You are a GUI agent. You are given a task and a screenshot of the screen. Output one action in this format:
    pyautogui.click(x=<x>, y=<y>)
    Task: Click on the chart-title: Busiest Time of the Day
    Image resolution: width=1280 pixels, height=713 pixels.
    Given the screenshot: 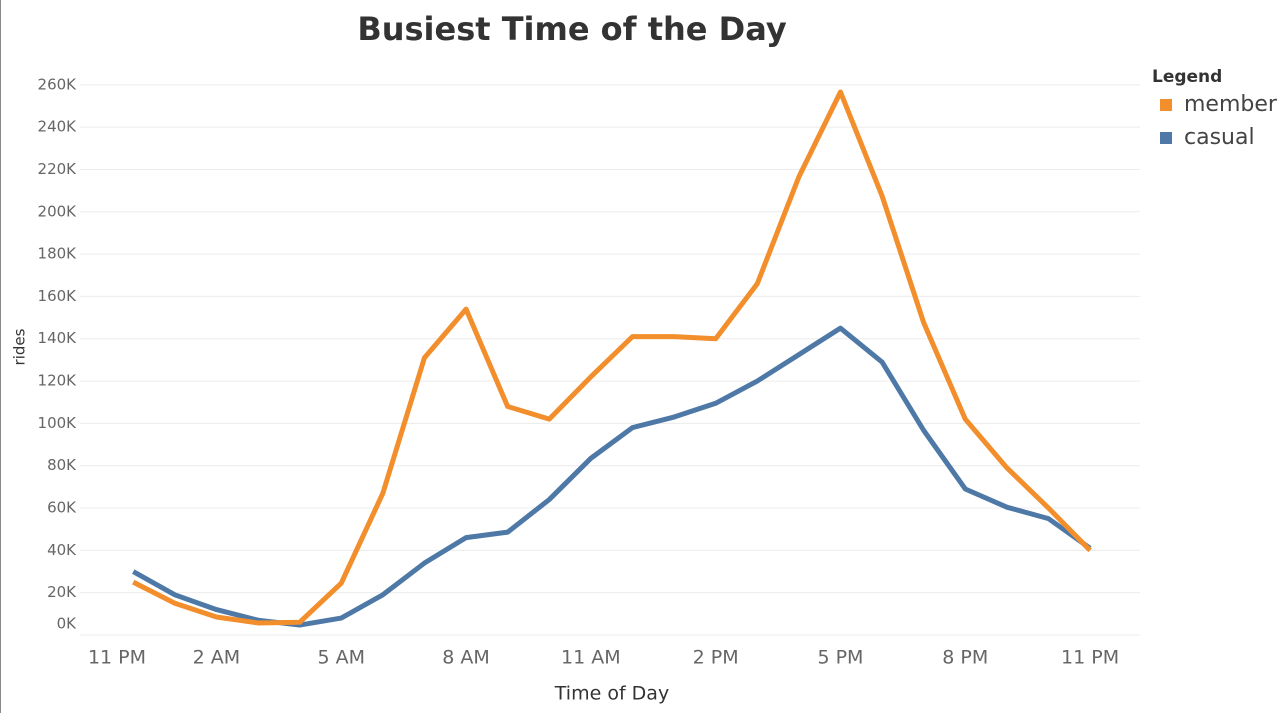 What is the action you would take?
    pyautogui.click(x=572, y=29)
    